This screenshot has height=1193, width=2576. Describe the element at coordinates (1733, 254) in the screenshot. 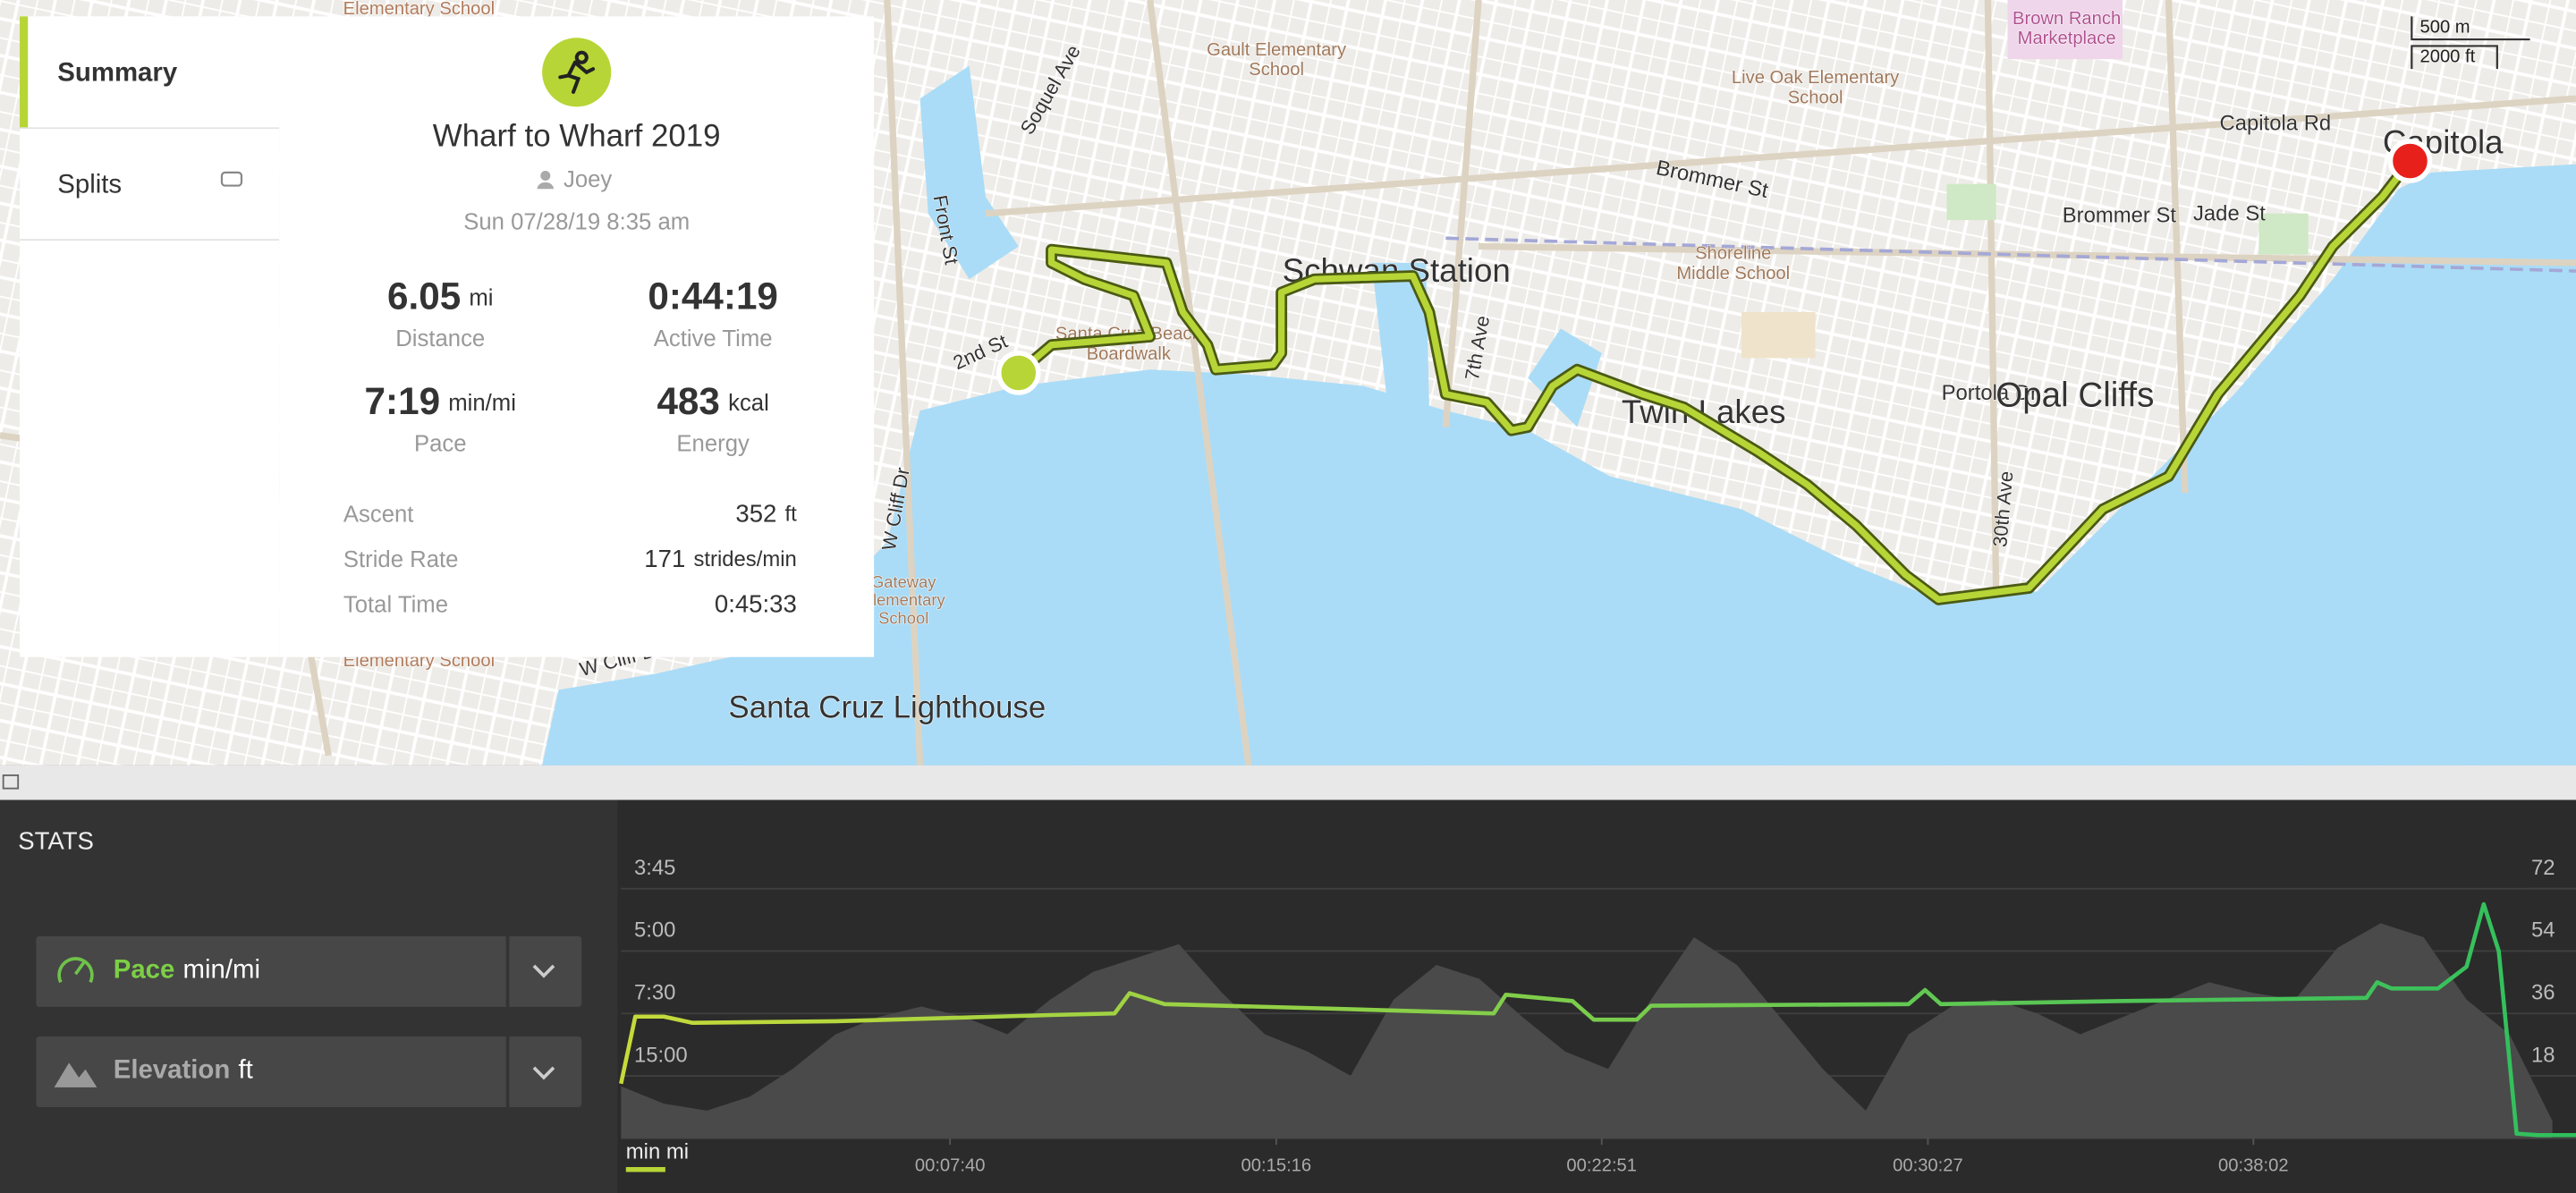

I see `map-label-line: Shoreline` at that location.